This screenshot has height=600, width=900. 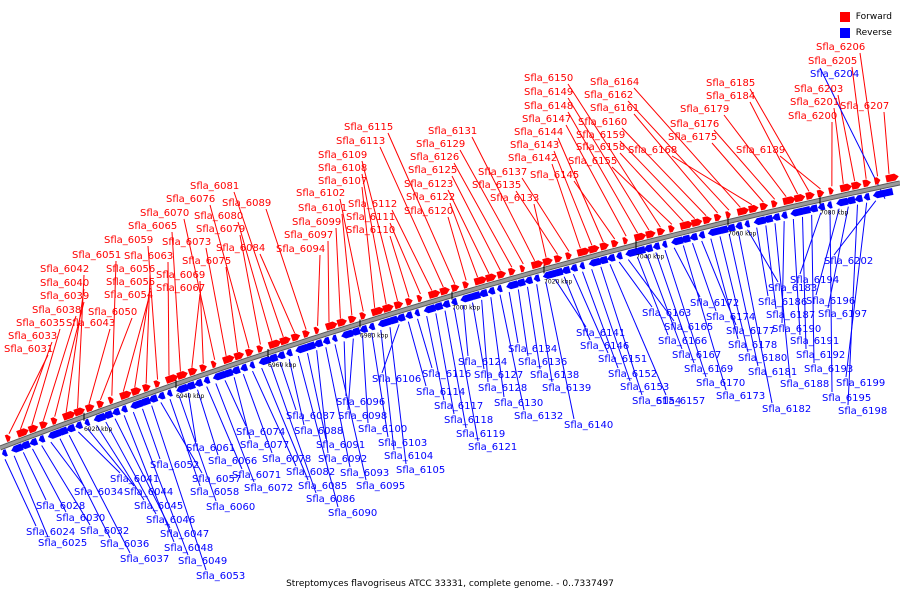 I want to click on forward-gene-label: Sfla_6110, so click(x=370, y=230).